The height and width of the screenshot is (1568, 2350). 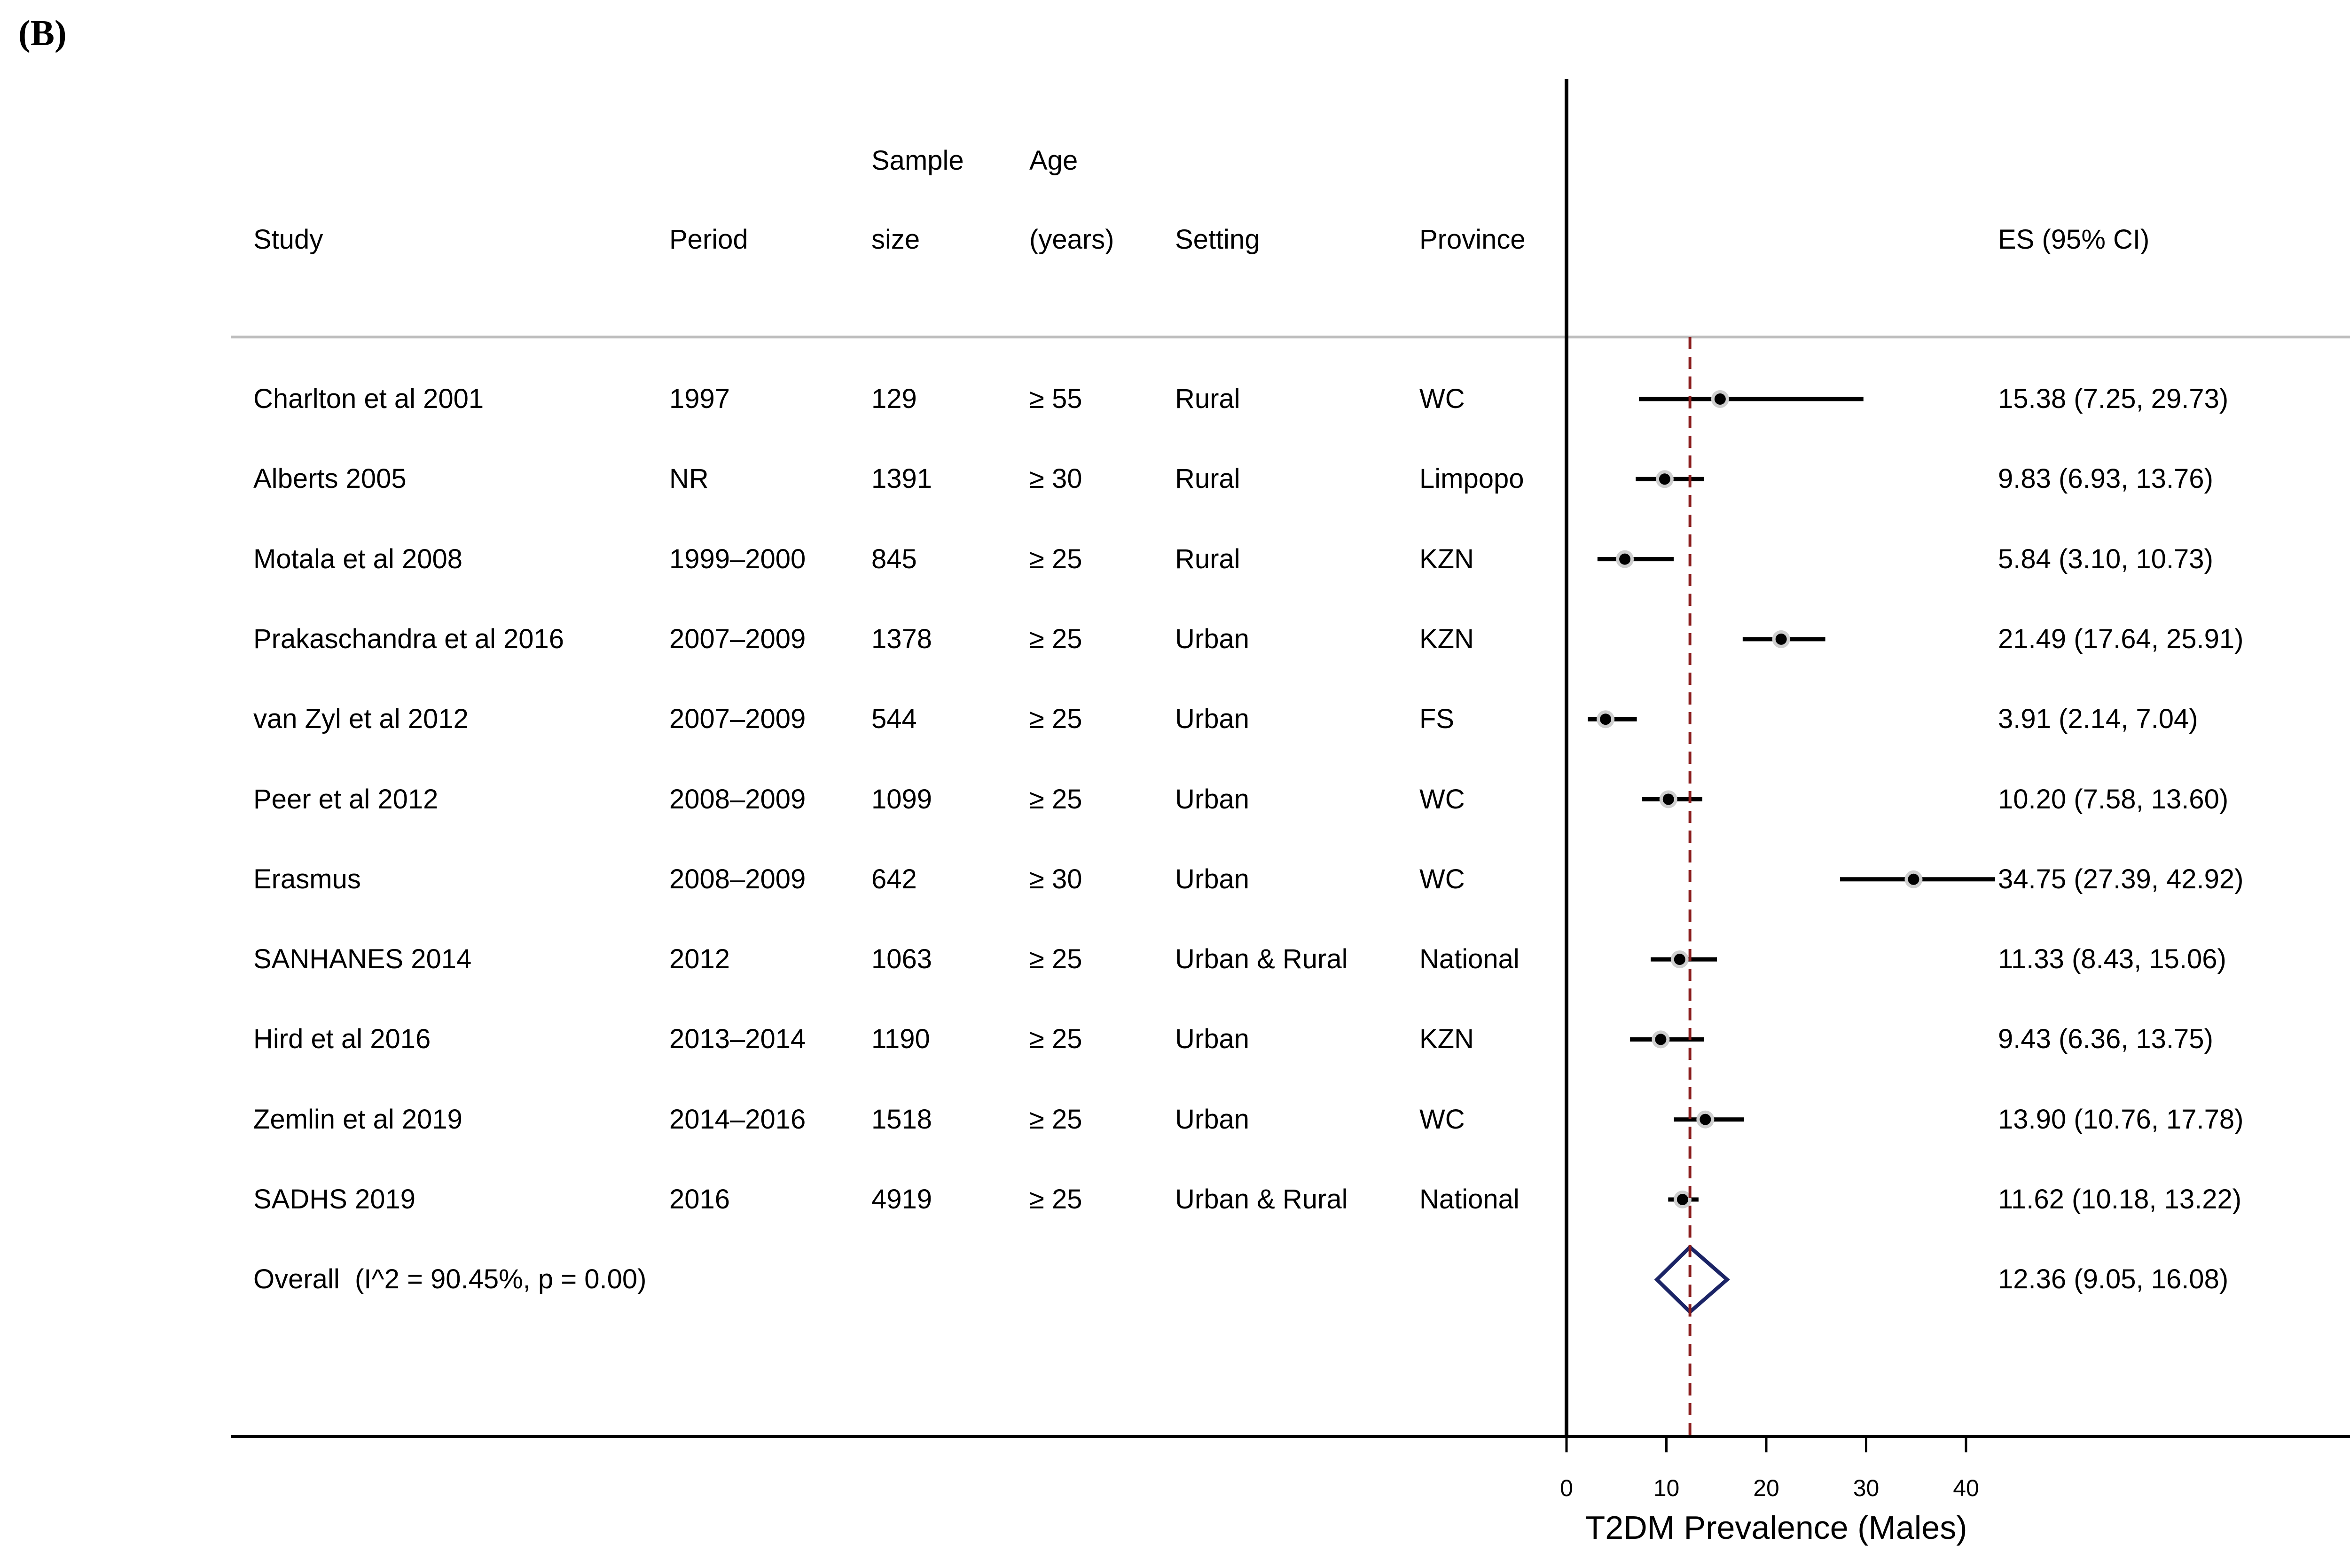 I want to click on effect-size-label: 3.91 (2.14, 7.04), so click(x=2098, y=719).